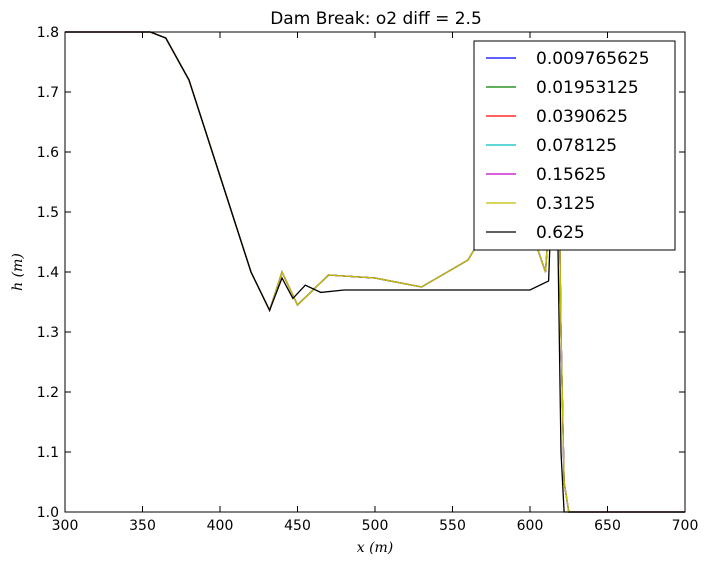 The width and height of the screenshot is (709, 567). I want to click on legend-label: 0.0390625, so click(582, 117).